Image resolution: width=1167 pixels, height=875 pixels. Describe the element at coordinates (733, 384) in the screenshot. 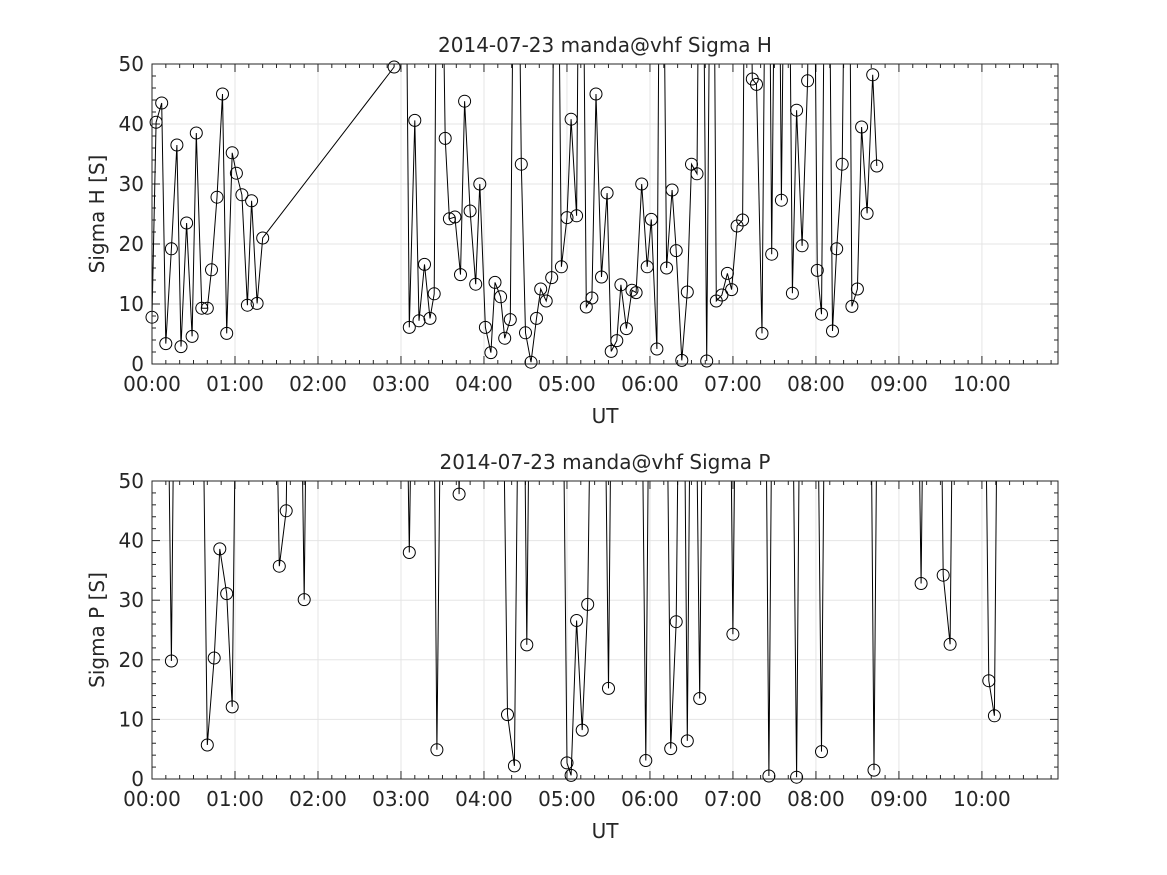

I see `sigma-h-x-tick-label: 07:00` at that location.